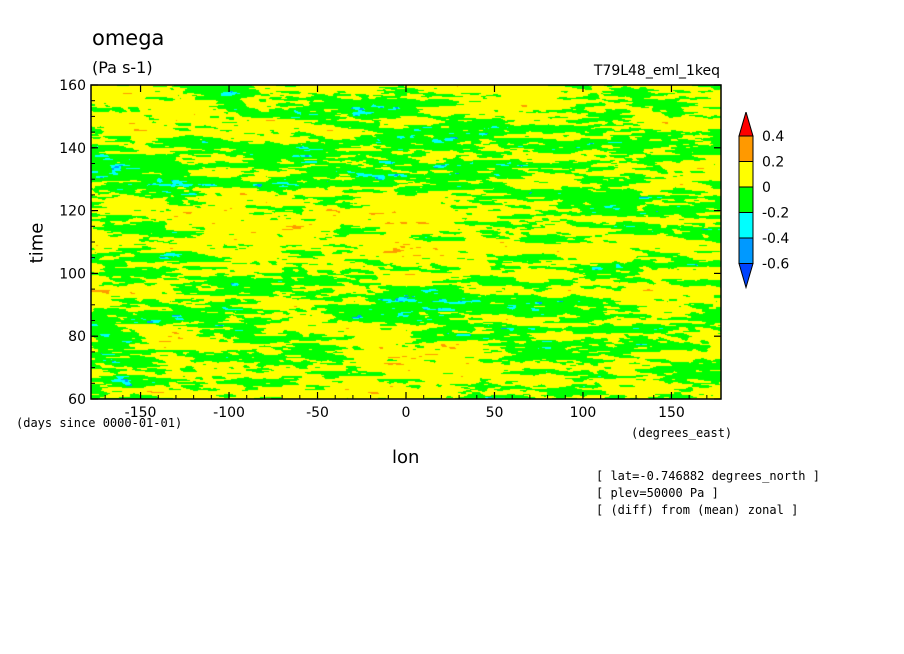  What do you see at coordinates (72, 274) in the screenshot?
I see `y-tick-label: 100` at bounding box center [72, 274].